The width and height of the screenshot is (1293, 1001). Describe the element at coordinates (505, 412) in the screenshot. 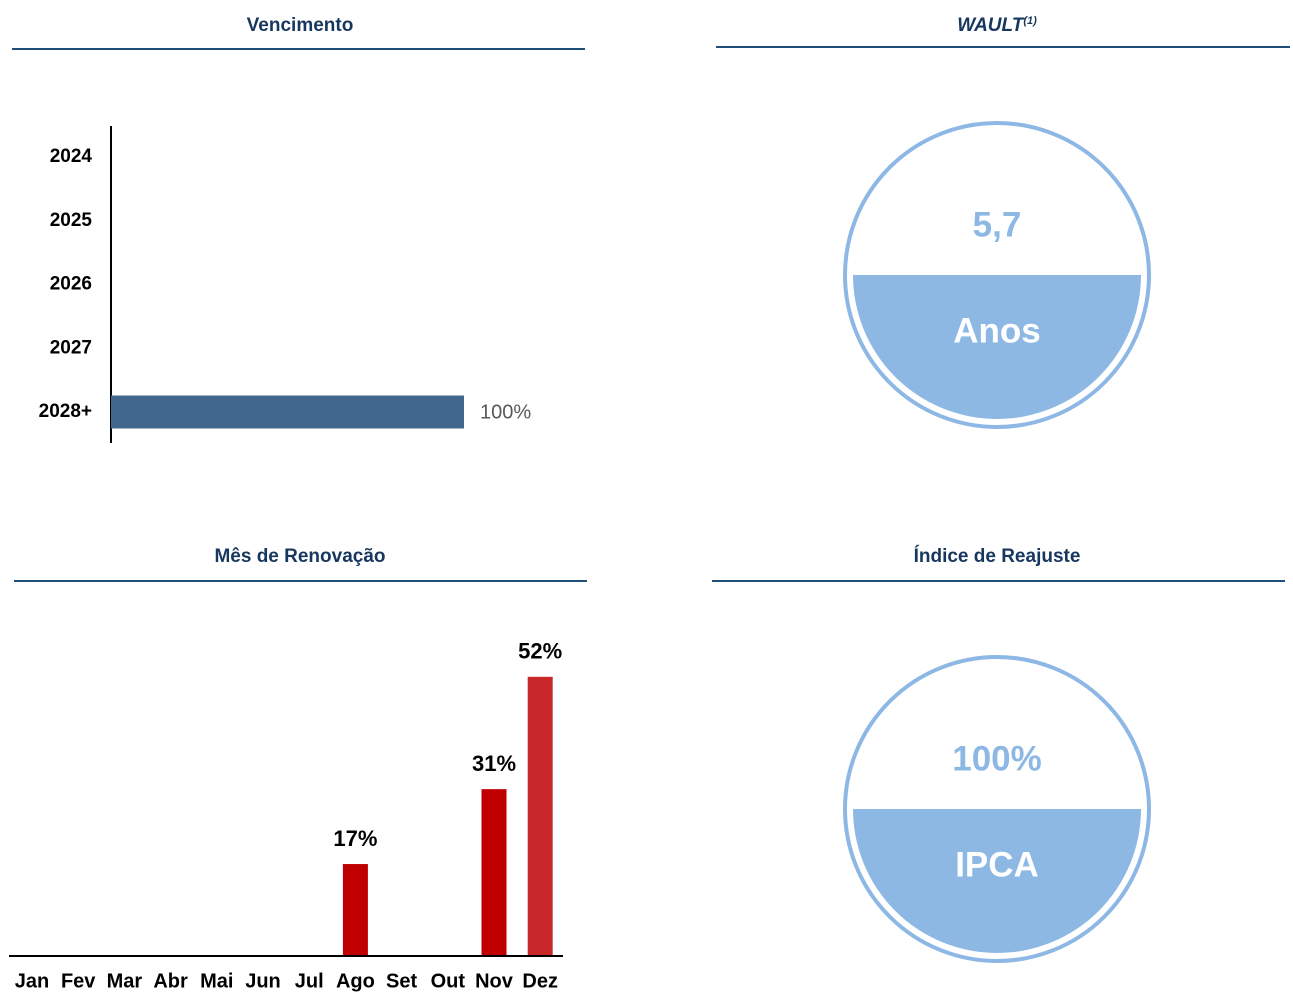

I see `value-label: 100%` at that location.